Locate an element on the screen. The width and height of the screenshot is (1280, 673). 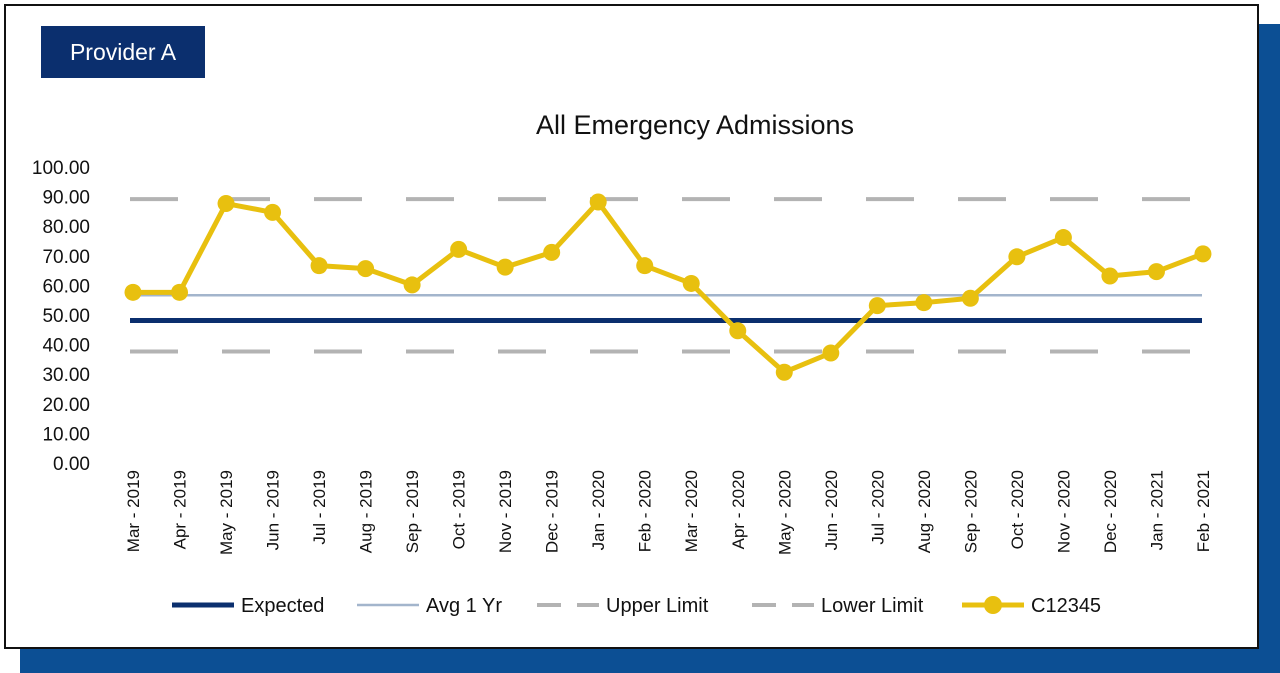
x-tick-label: Jan - 2021 is located at coordinates (1156, 510).